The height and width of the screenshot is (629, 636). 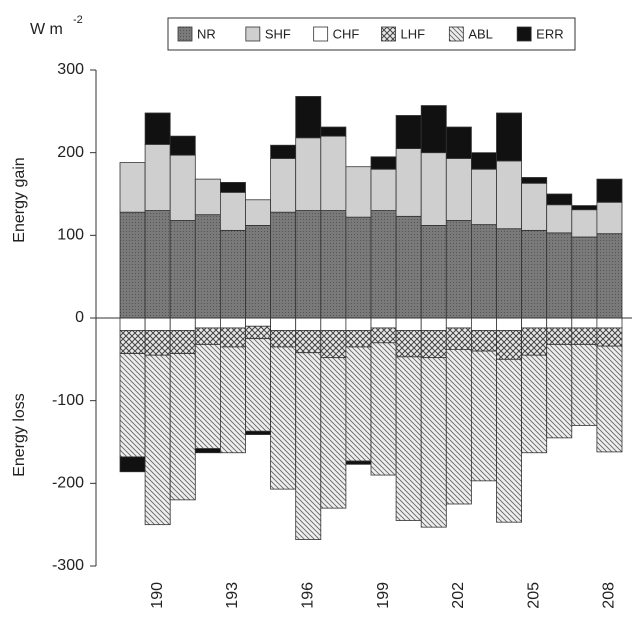 What do you see at coordinates (68, 400) in the screenshot?
I see `y-tick-label: -100` at bounding box center [68, 400].